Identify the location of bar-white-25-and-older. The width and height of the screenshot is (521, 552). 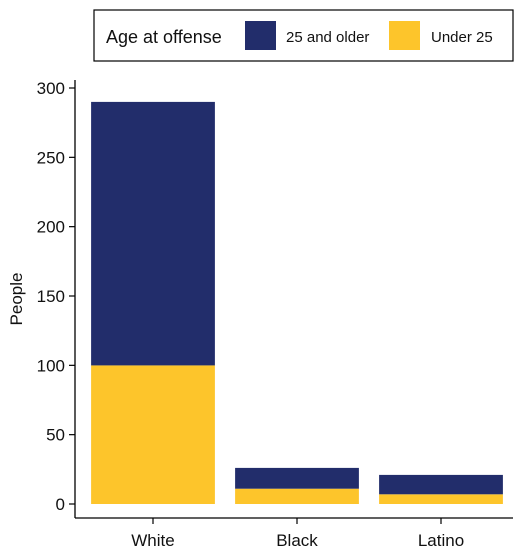
(153, 233).